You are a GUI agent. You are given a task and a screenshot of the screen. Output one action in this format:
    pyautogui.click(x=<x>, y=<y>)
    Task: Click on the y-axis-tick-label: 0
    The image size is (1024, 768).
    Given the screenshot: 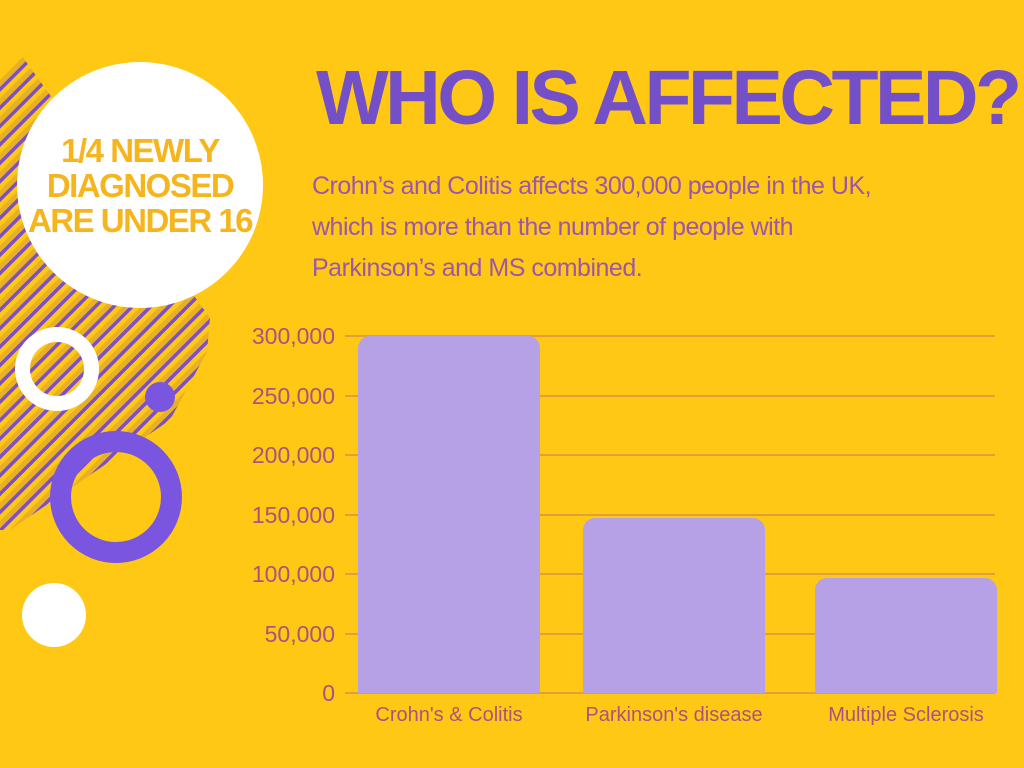 What is the action you would take?
    pyautogui.click(x=328, y=693)
    